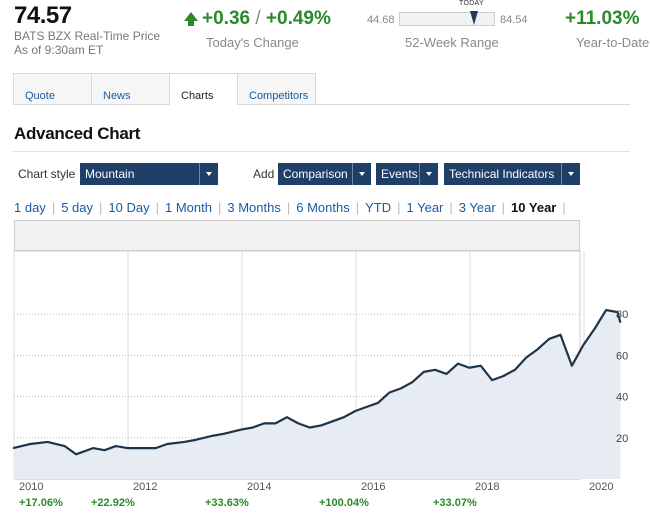 The height and width of the screenshot is (524, 650). What do you see at coordinates (87, 36) in the screenshot?
I see `price-source-label: BATS BZX Real-Time Price` at bounding box center [87, 36].